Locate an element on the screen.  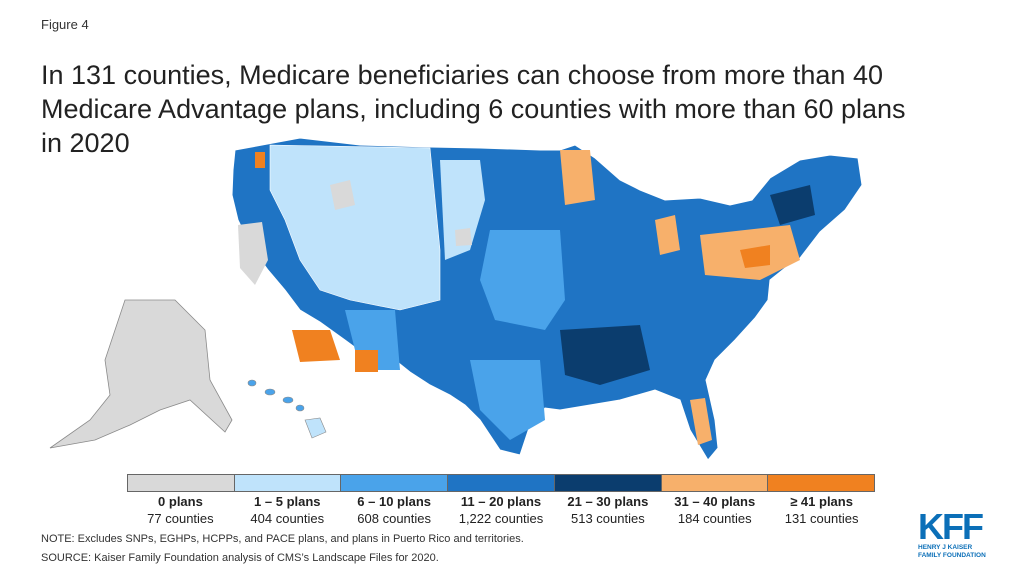
map-region-midwest-medium is located at coordinates (522, 280).